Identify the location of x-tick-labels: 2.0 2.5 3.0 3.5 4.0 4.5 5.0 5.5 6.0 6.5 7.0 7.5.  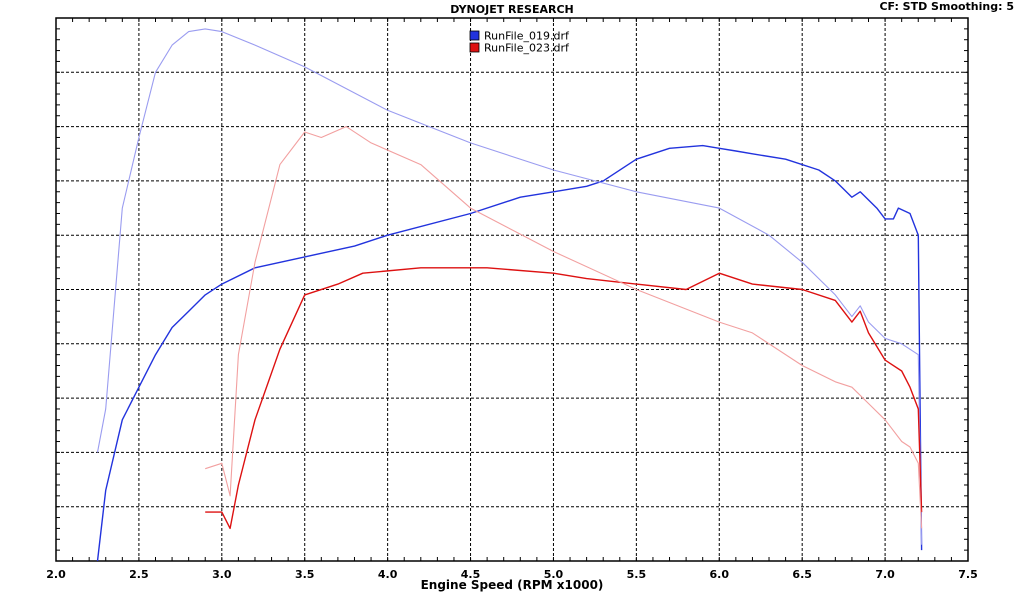
(512, 574).